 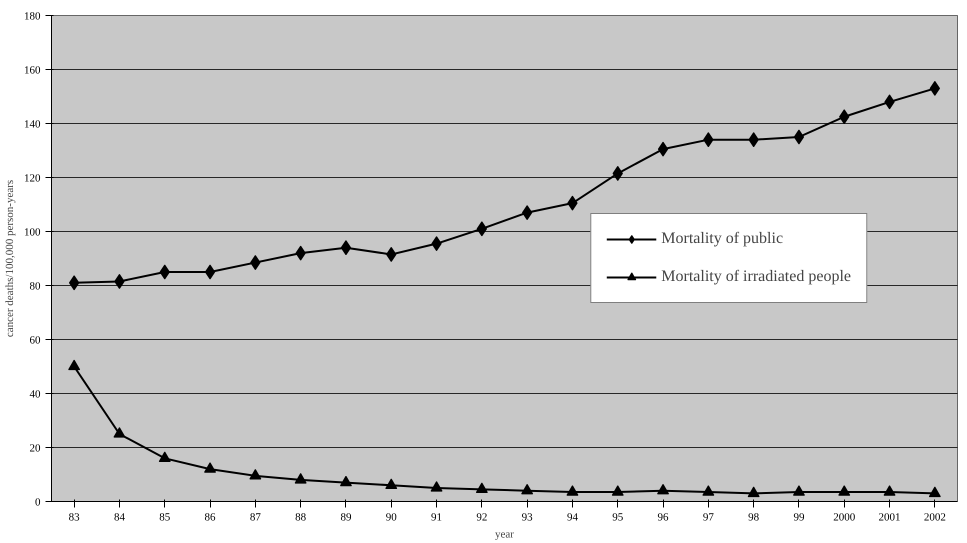 What do you see at coordinates (504, 534) in the screenshot?
I see `x-axis-title: year` at bounding box center [504, 534].